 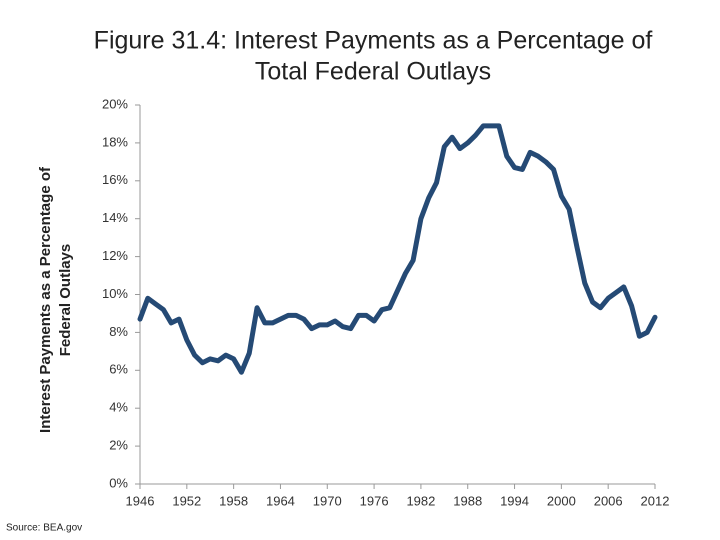 What do you see at coordinates (140, 500) in the screenshot?
I see `x-tick-label: 1946` at bounding box center [140, 500].